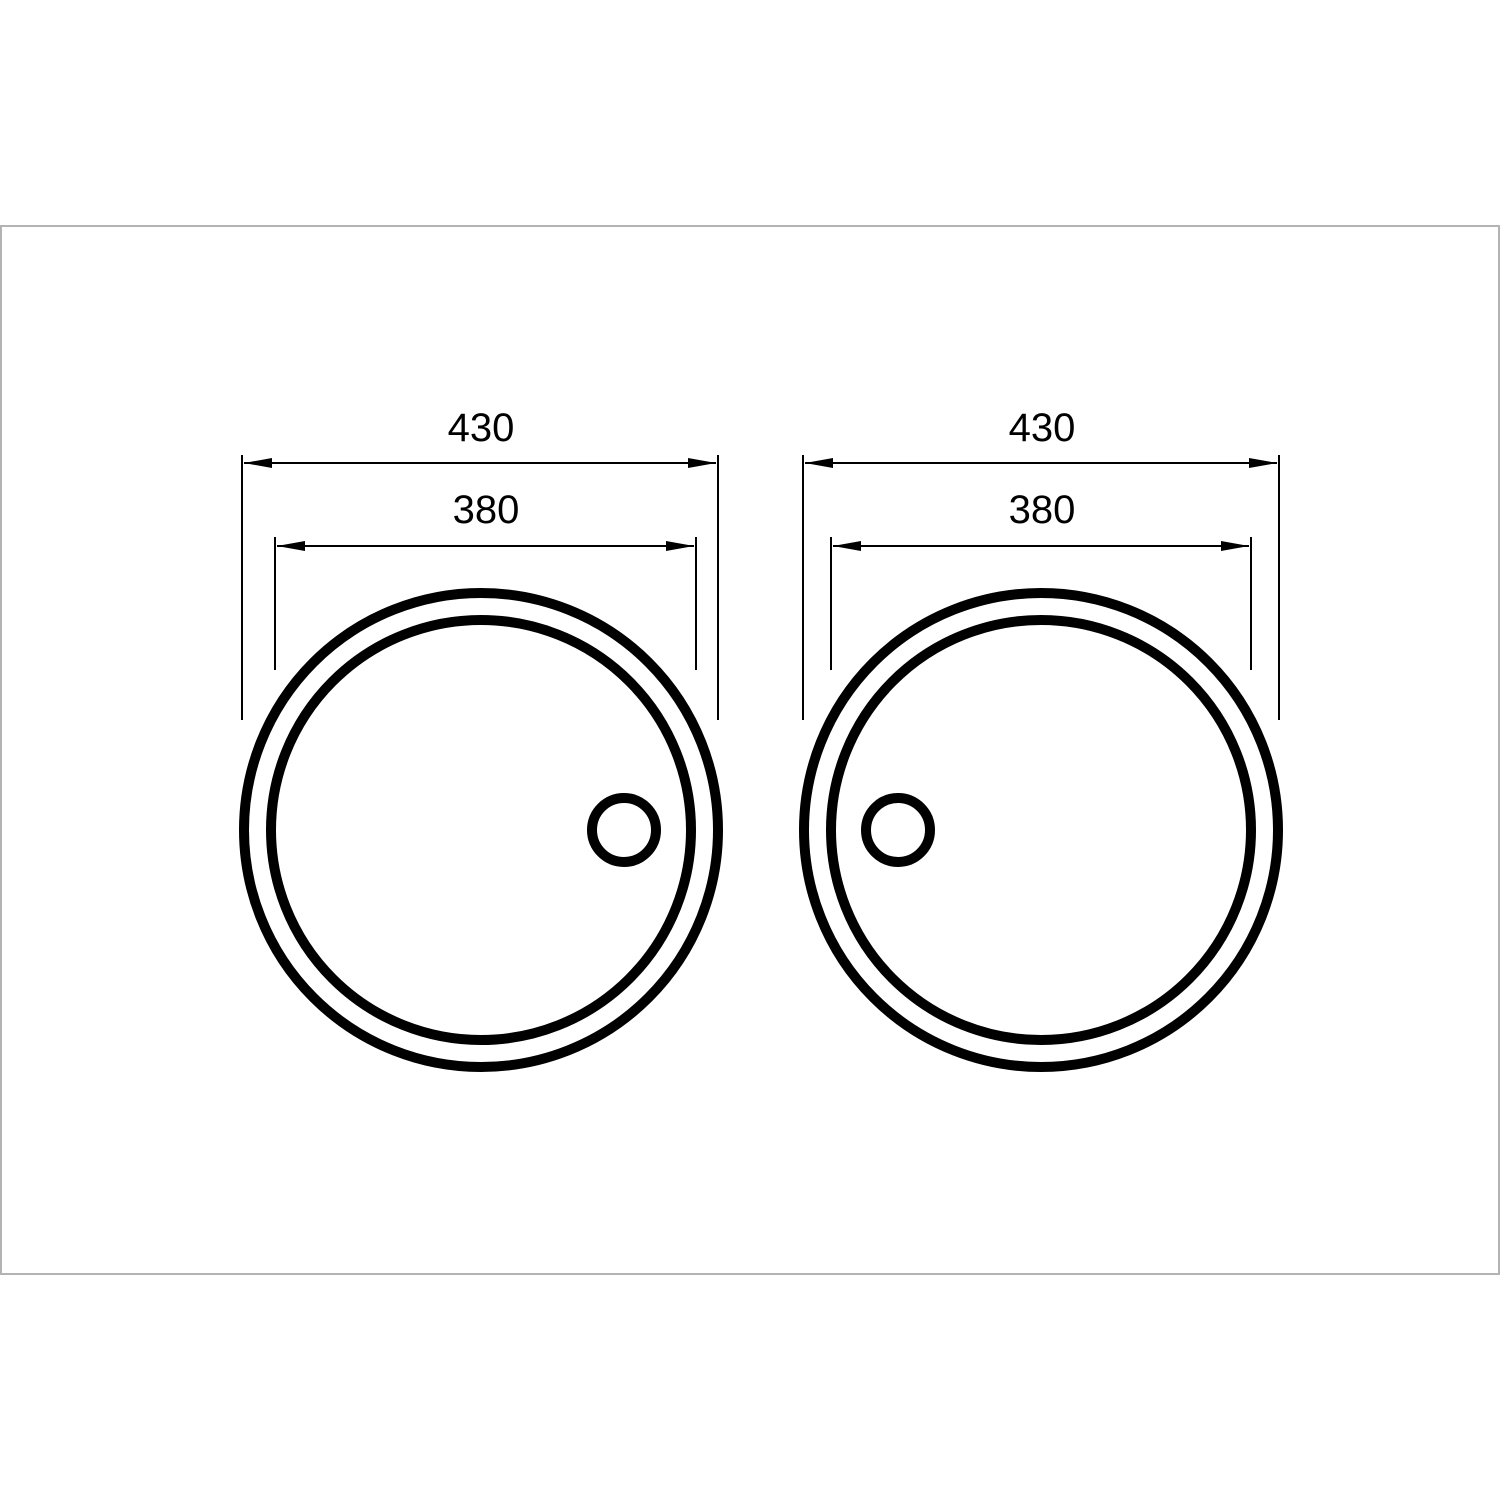  I want to click on sink-right: 430 380, so click(1041, 739).